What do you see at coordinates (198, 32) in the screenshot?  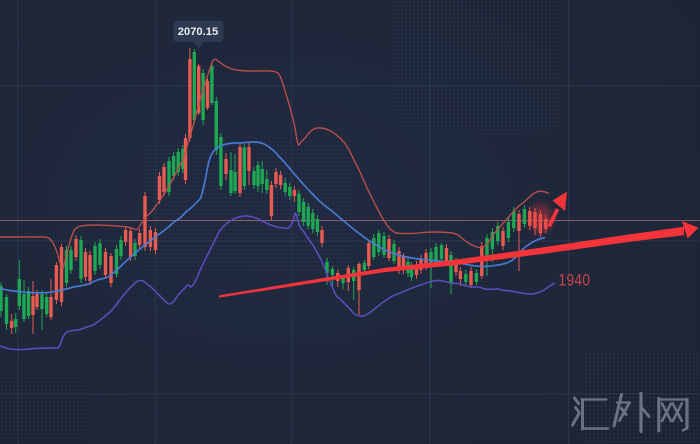 I see `svg-text: 2070.15` at bounding box center [198, 32].